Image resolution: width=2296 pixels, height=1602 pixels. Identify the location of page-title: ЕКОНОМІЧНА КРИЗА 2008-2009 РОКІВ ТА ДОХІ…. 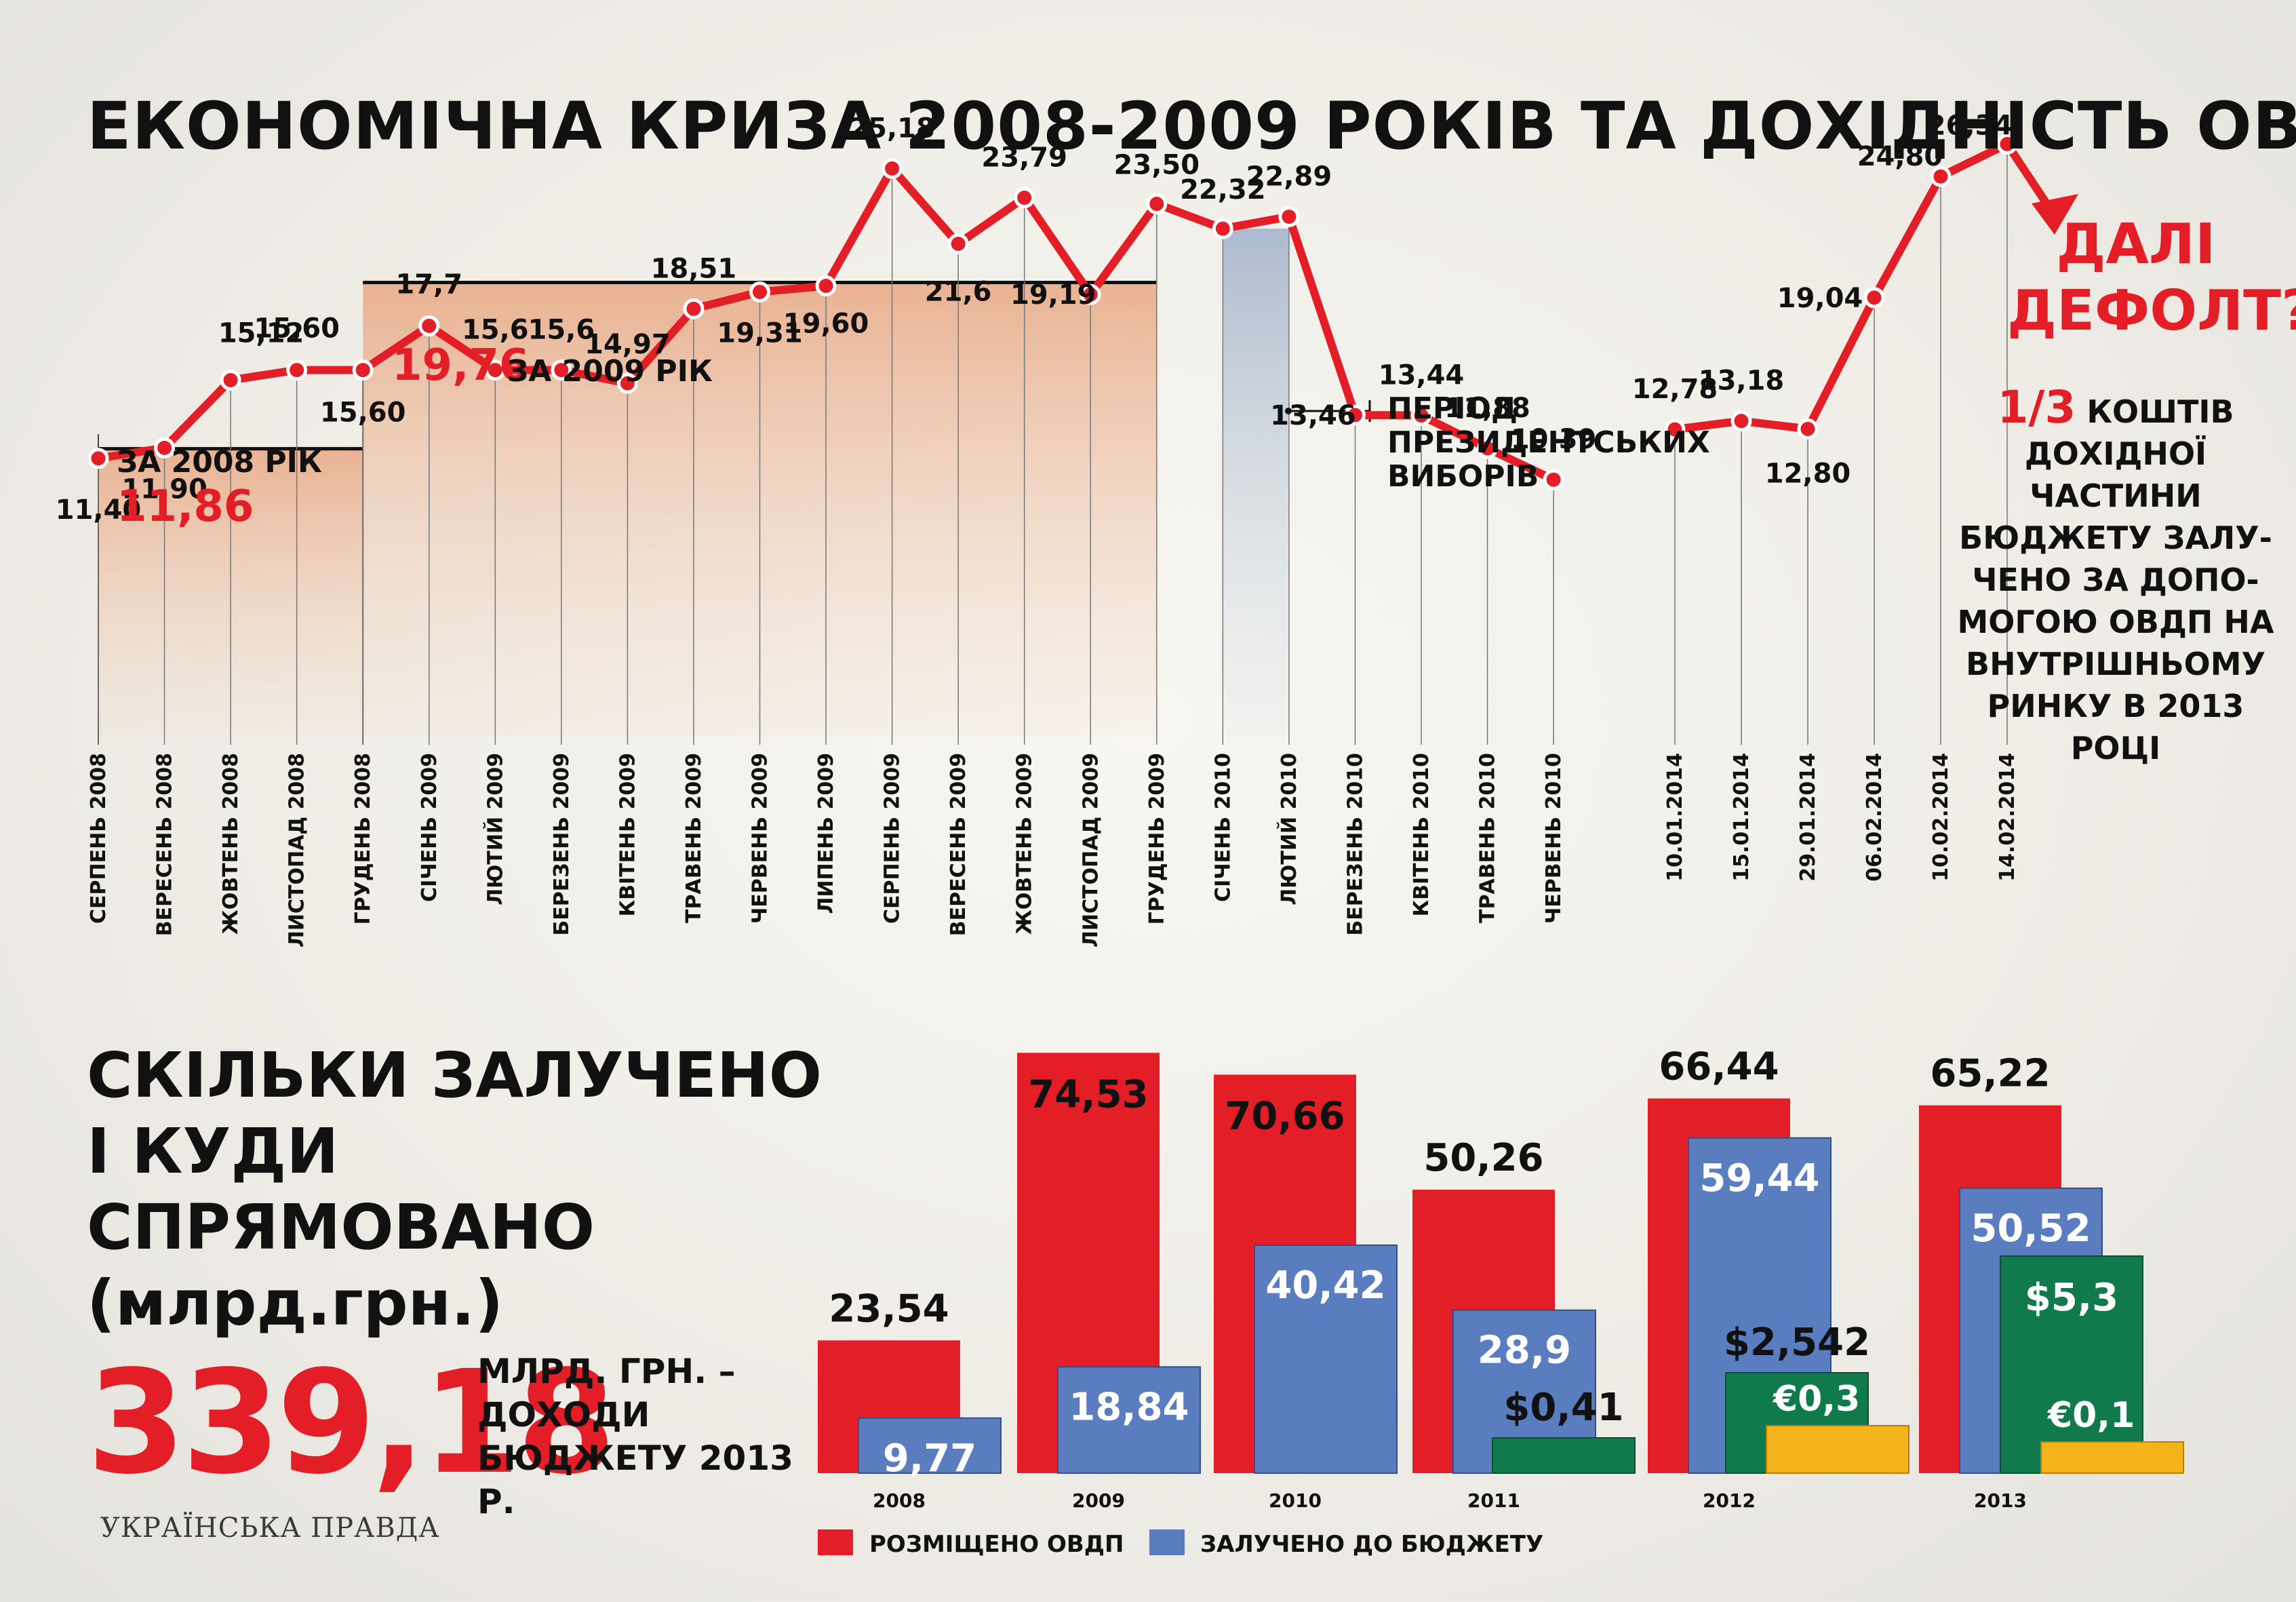
(1191, 126).